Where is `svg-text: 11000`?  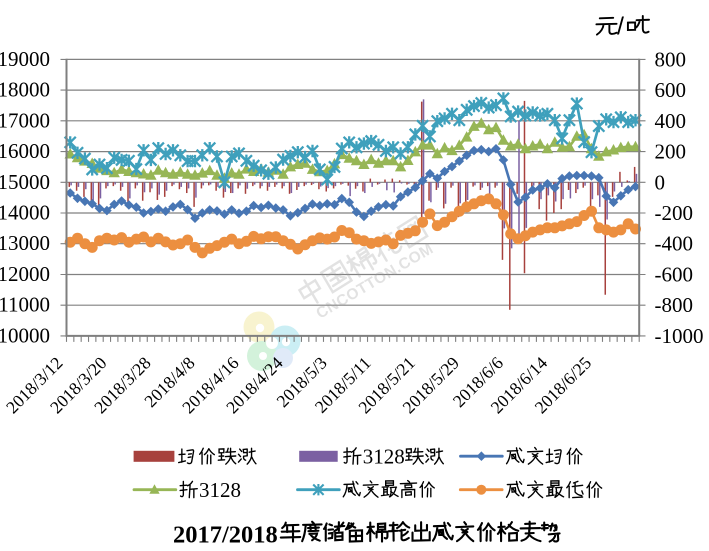 svg-text: 11000 is located at coordinates (25, 305).